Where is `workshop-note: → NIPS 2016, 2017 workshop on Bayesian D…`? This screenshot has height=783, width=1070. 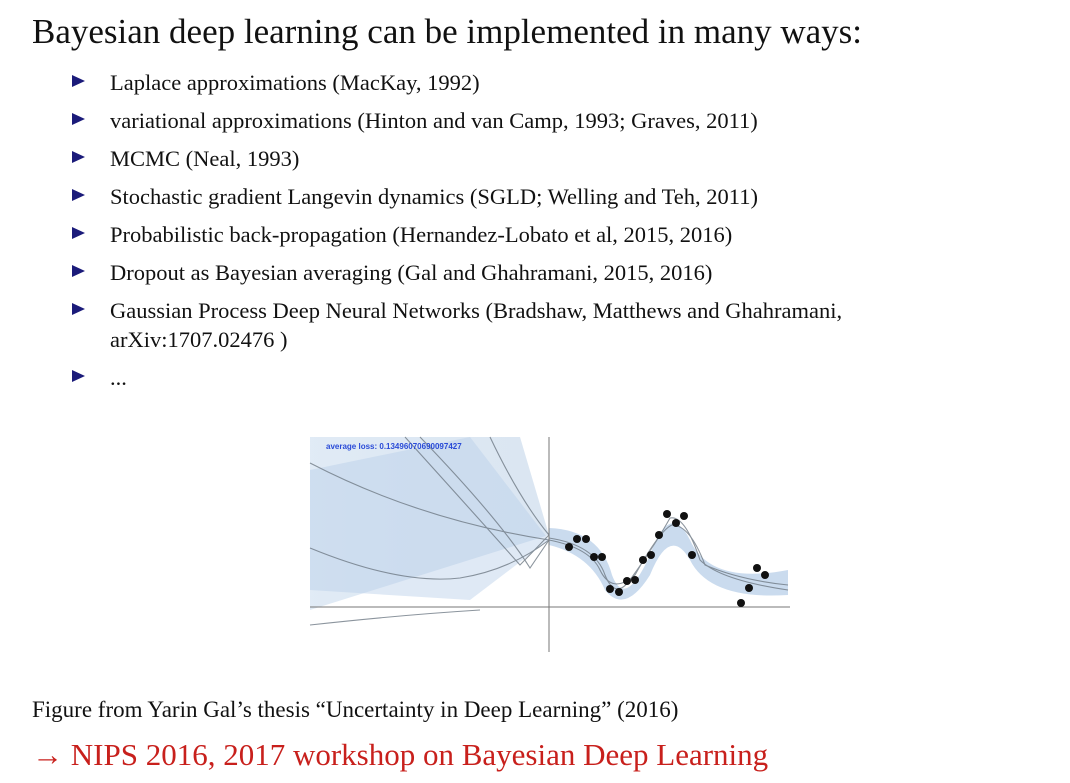 workshop-note: → NIPS 2016, 2017 workshop on Bayesian D… is located at coordinates (400, 754).